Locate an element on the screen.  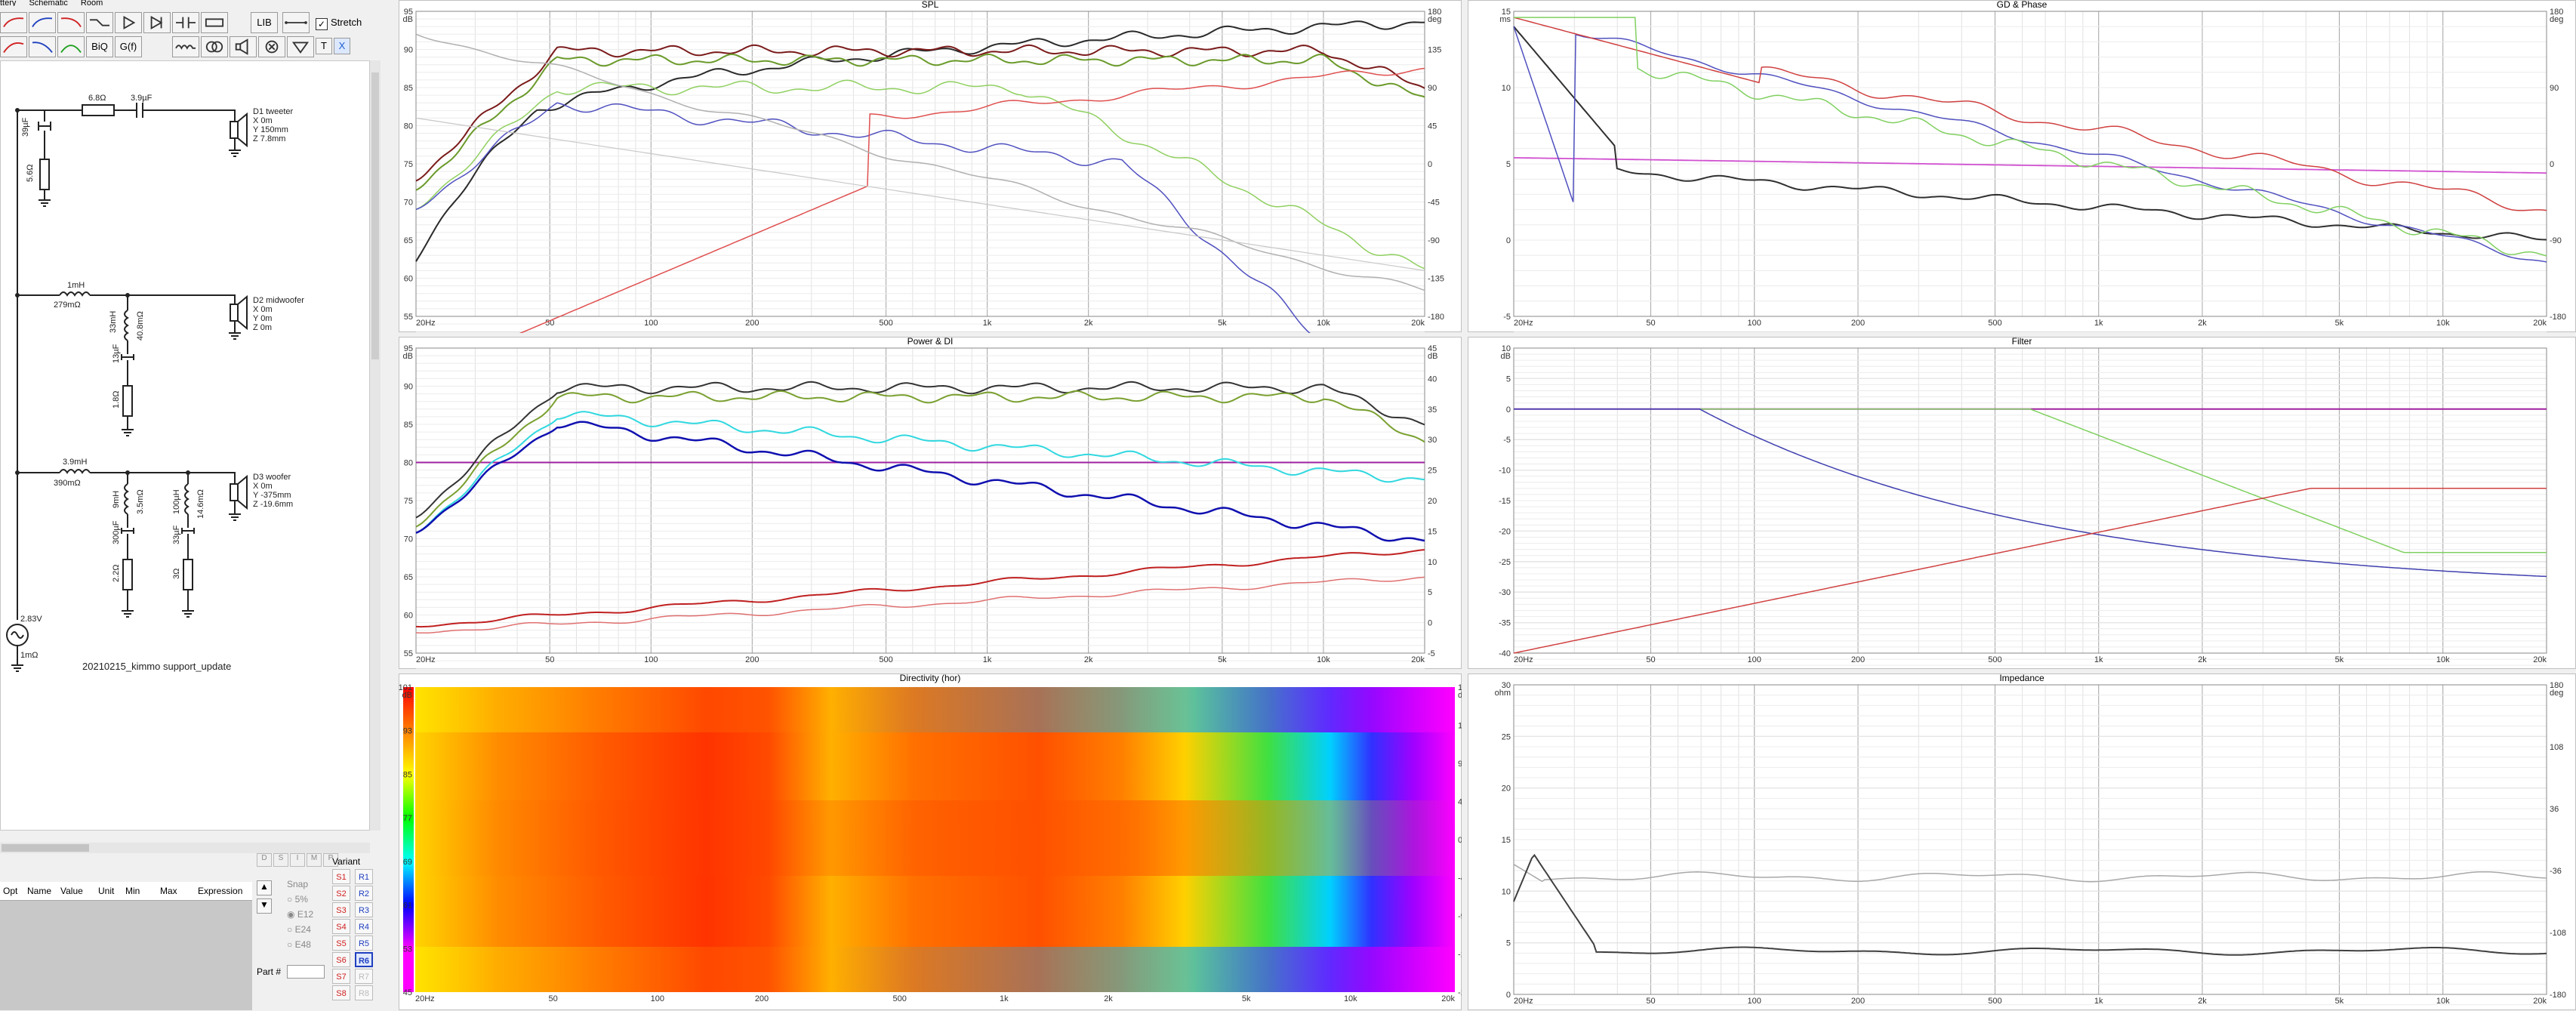
horizontal-scroll-thumb is located at coordinates (45, 848).